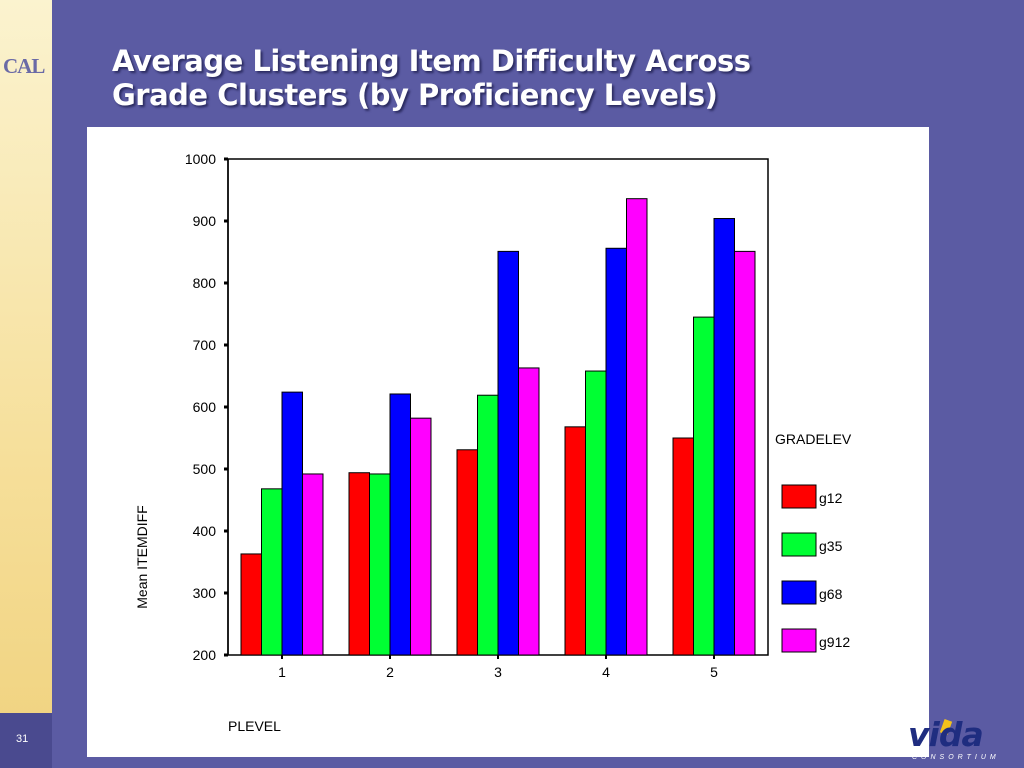 Image resolution: width=1024 pixels, height=768 pixels. What do you see at coordinates (22, 739) in the screenshot?
I see `page-number: 31` at bounding box center [22, 739].